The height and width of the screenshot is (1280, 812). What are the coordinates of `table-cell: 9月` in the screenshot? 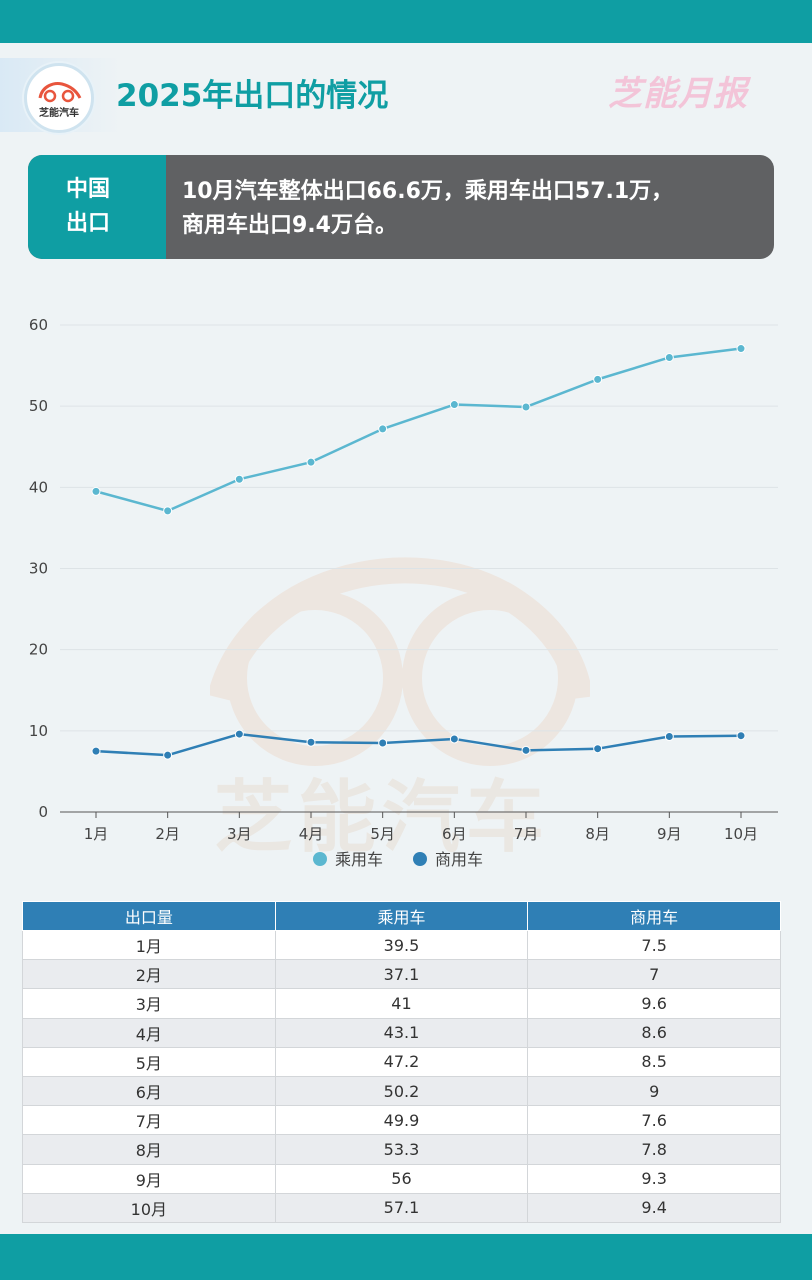 It's located at (149, 1178).